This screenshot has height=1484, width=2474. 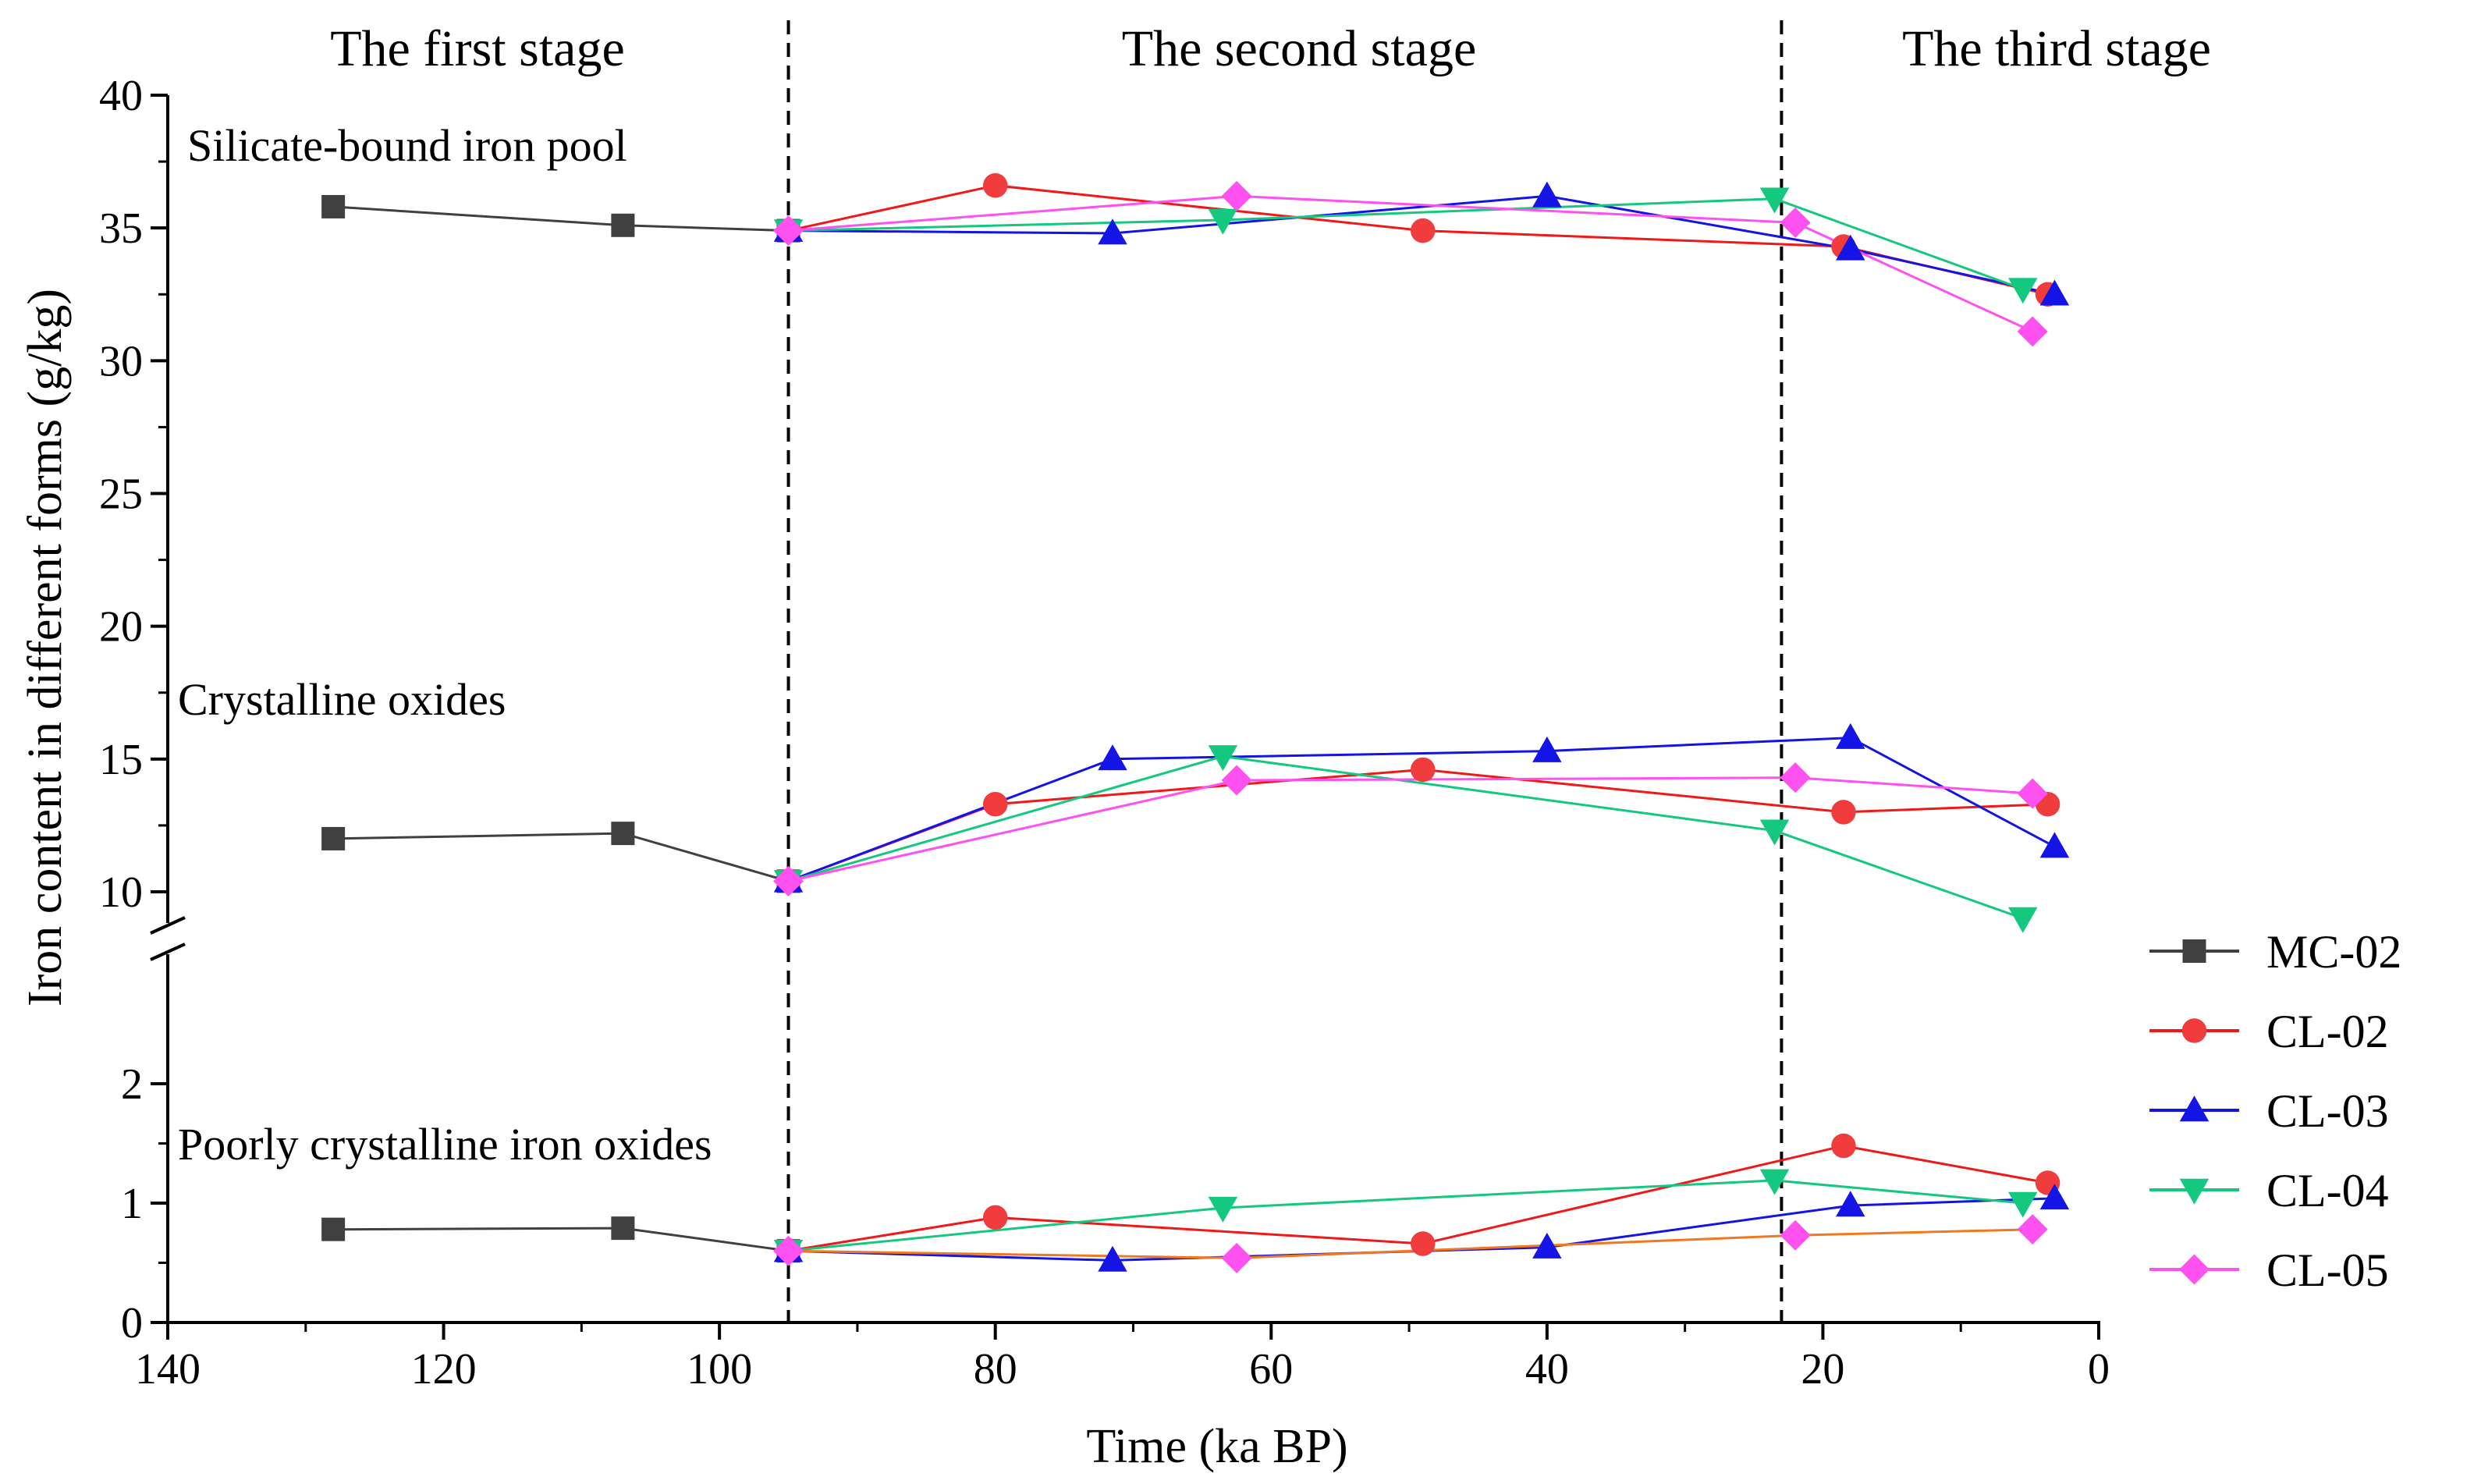 What do you see at coordinates (719, 1369) in the screenshot?
I see `x-tick-label: 100` at bounding box center [719, 1369].